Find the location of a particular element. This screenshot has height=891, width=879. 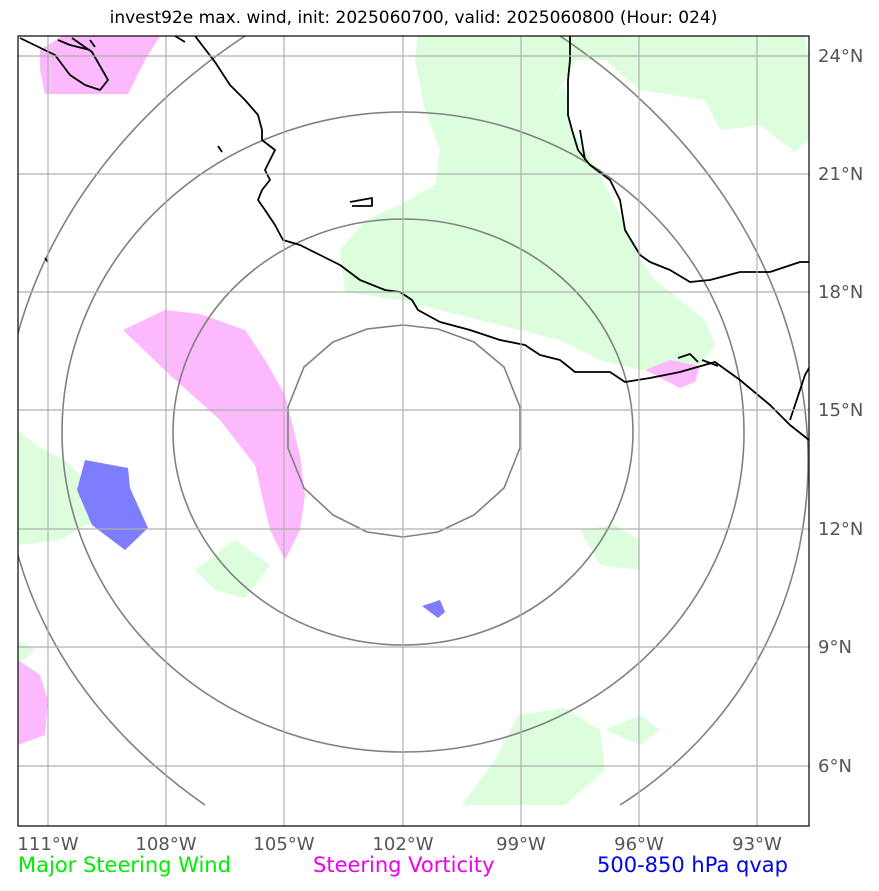

y-tick-label: 6°N is located at coordinates (835, 766).